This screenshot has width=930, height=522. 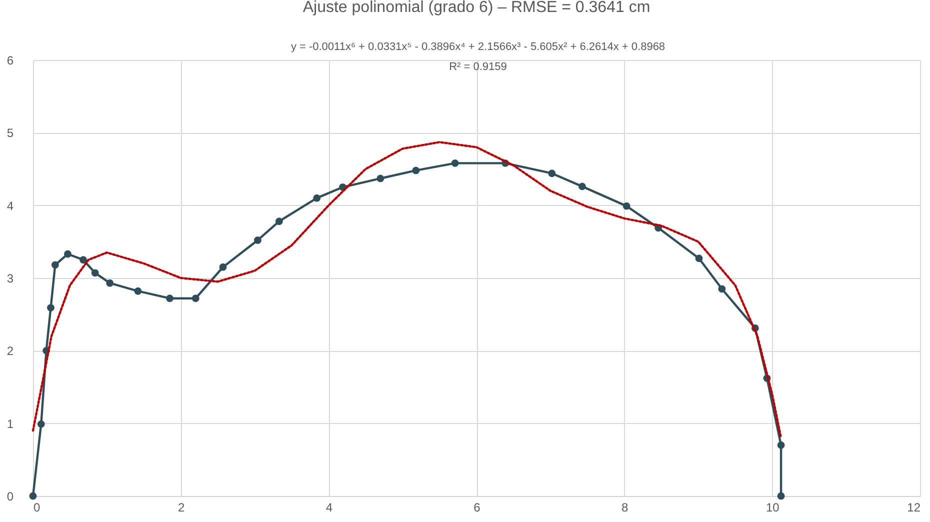 What do you see at coordinates (10, 61) in the screenshot?
I see `y-tick-label: 6` at bounding box center [10, 61].